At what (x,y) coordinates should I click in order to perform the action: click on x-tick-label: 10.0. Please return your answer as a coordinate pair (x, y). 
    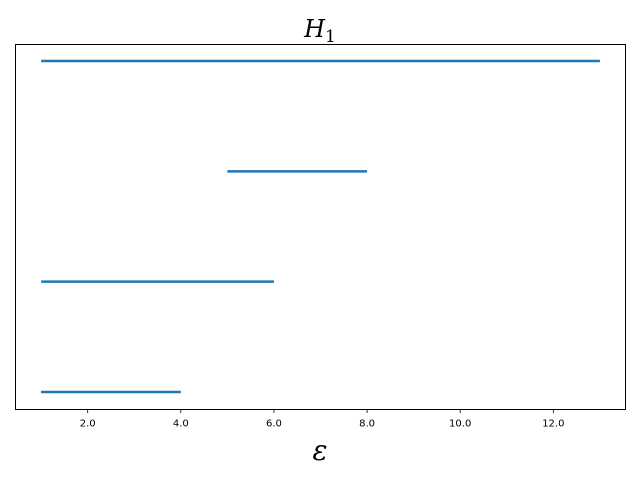
    Looking at the image, I should click on (460, 424).